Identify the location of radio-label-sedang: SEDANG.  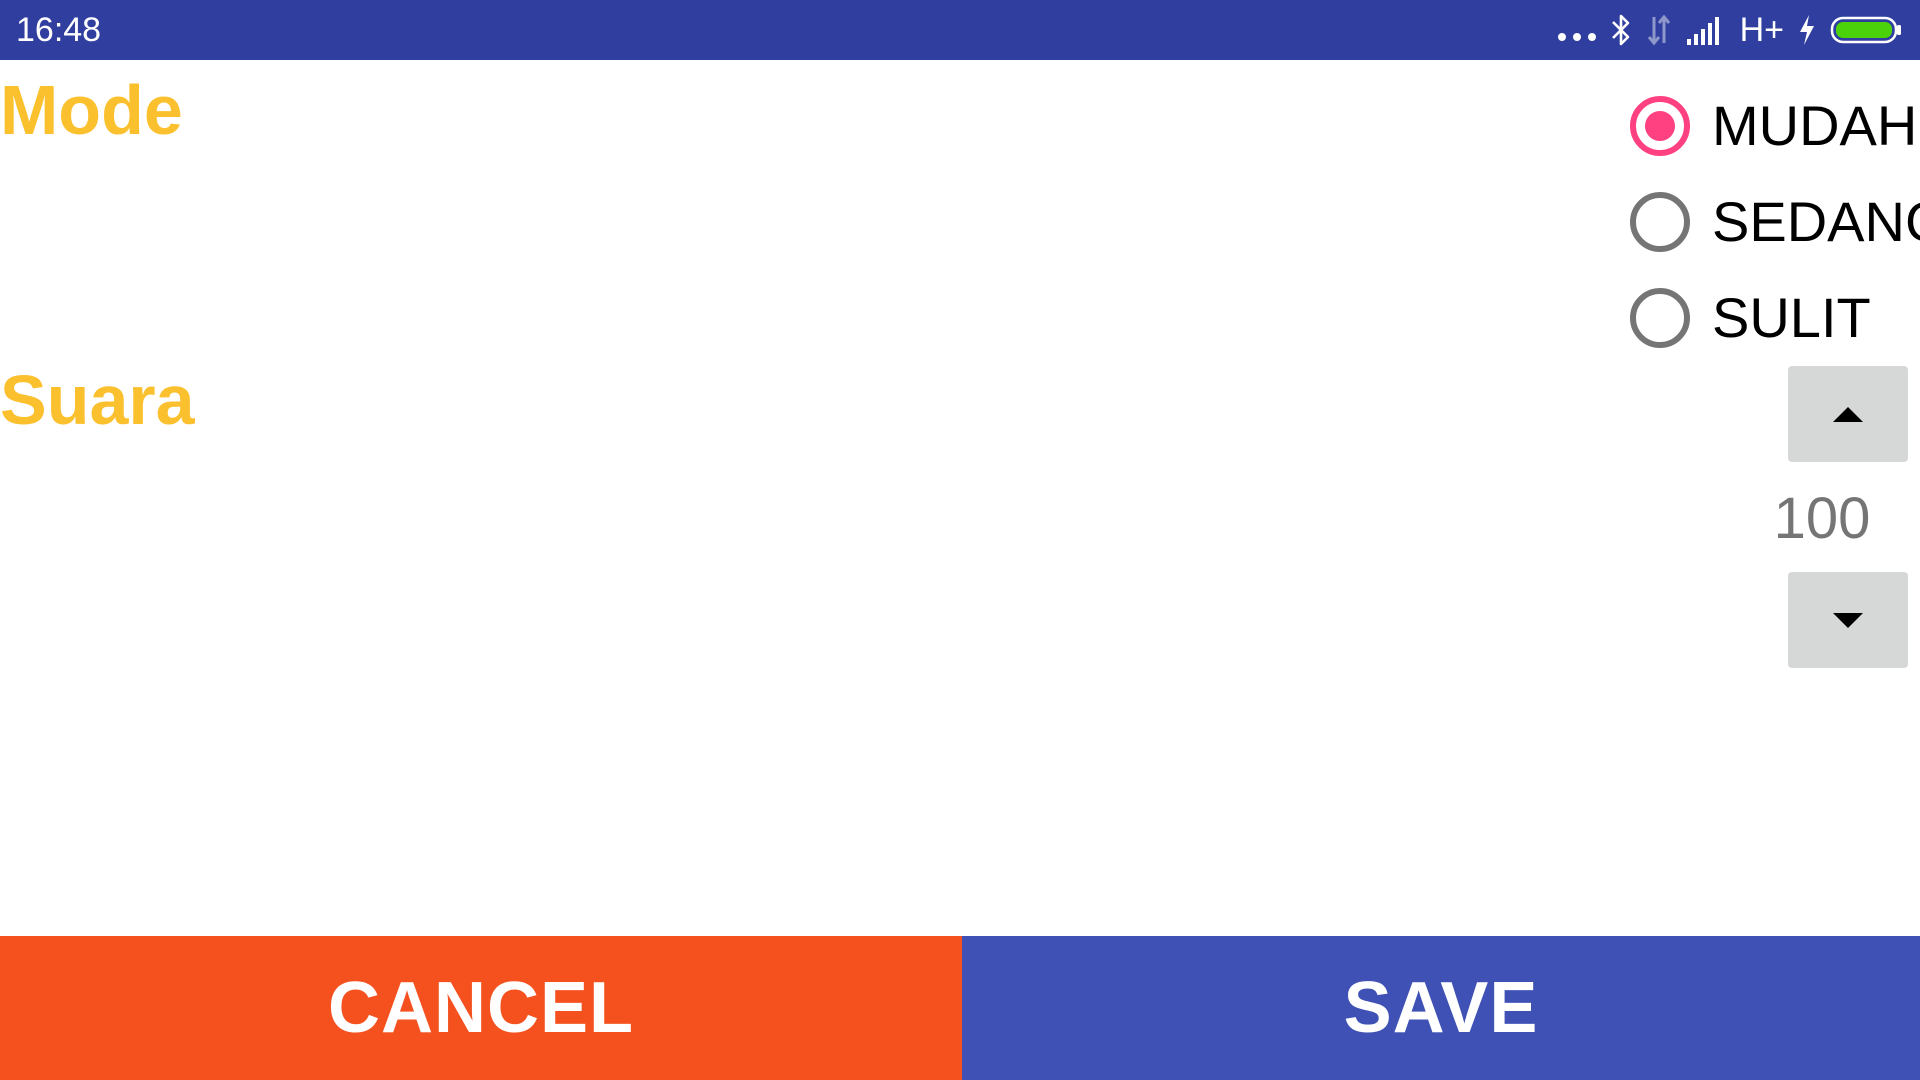
(1816, 221).